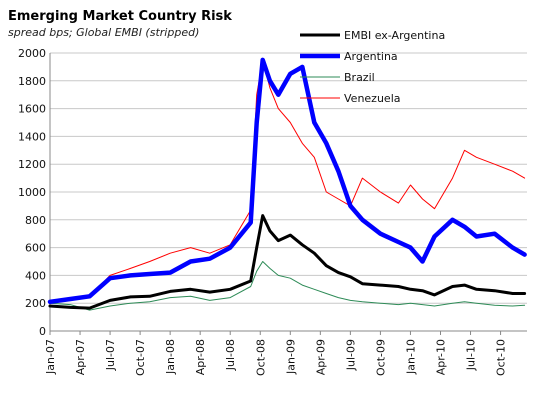 Image resolution: width=533 pixels, height=419 pixels. Describe the element at coordinates (371, 56) in the screenshot. I see `legend-label: Argentina` at that location.